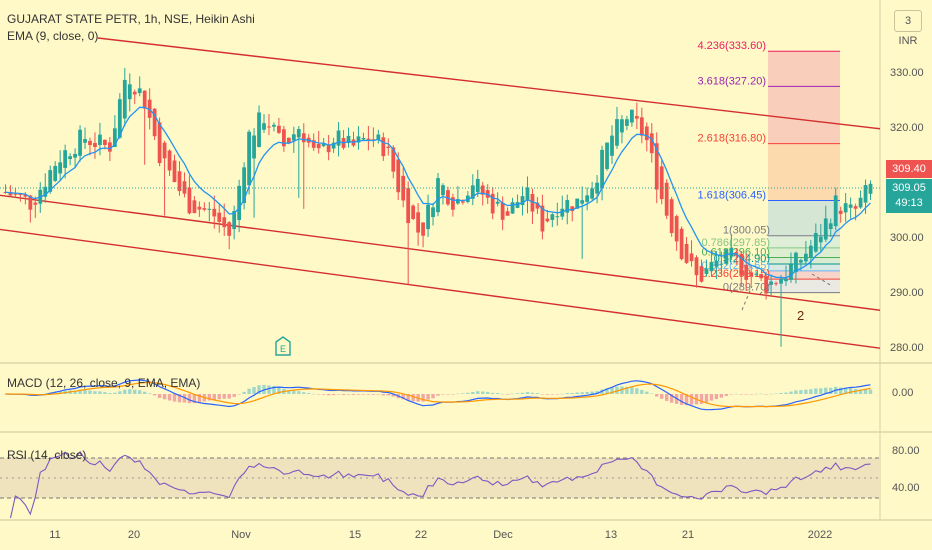 The image size is (932, 550). Describe the element at coordinates (906, 488) in the screenshot. I see `rsi-tick-40: 40.00` at that location.